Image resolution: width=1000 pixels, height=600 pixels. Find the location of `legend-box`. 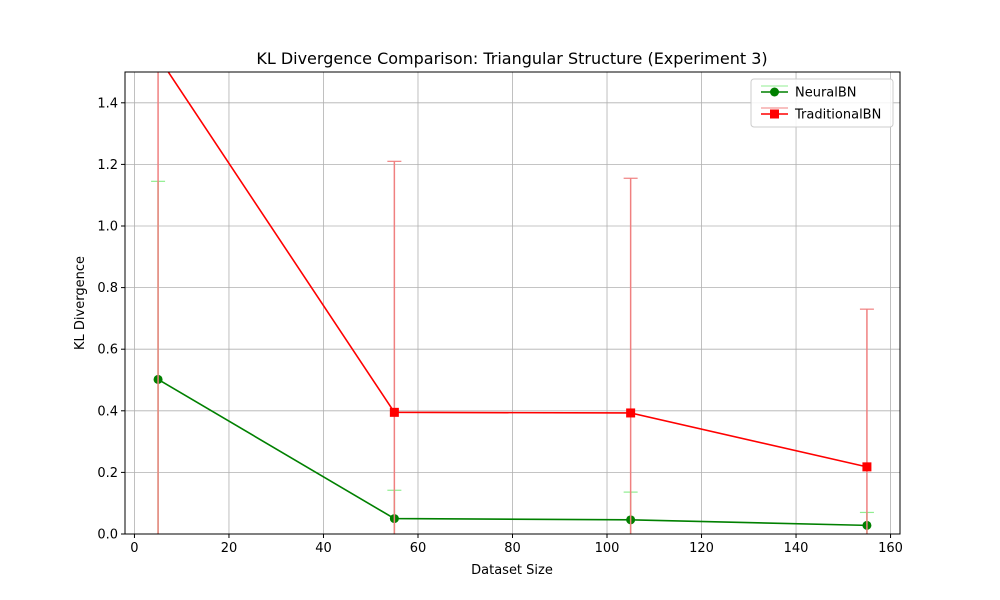

legend-box is located at coordinates (822, 103).